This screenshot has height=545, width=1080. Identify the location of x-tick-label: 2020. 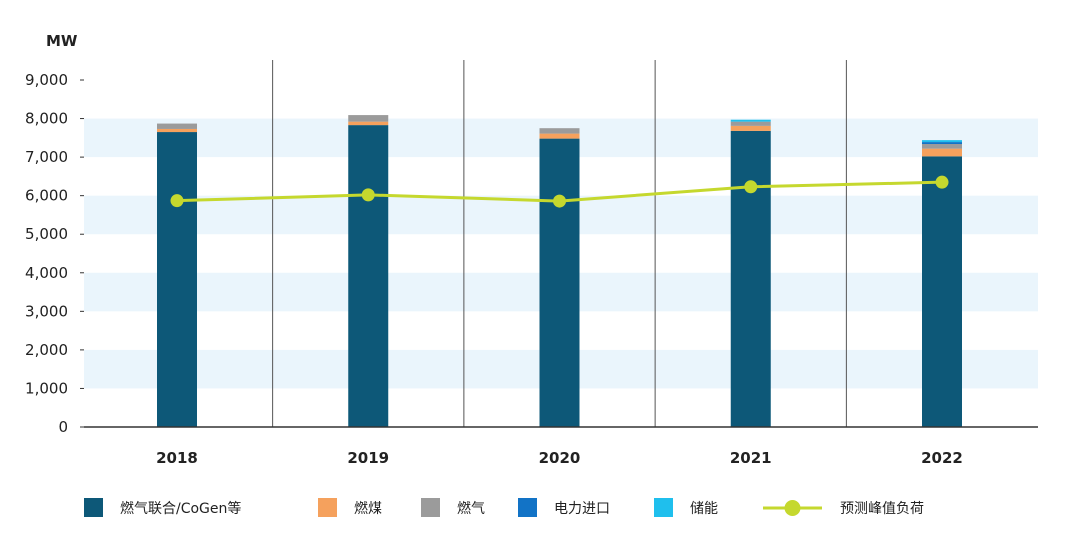
(560, 458).